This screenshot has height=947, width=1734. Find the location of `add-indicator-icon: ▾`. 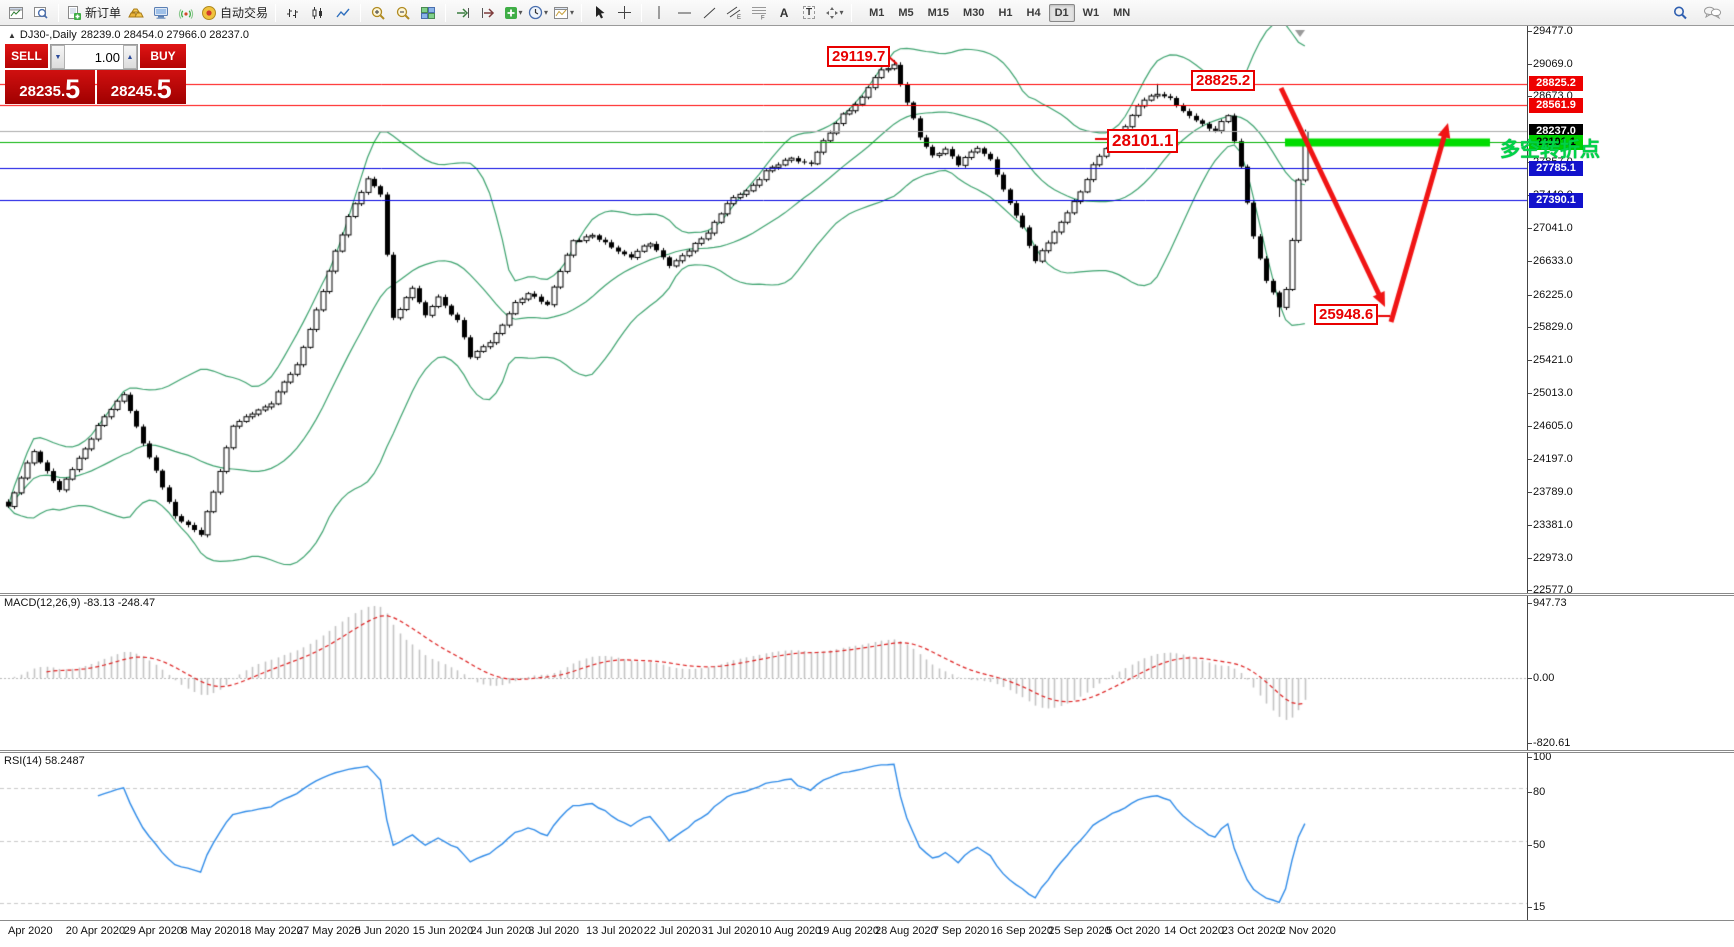

add-indicator-icon: ▾ is located at coordinates (513, 13).